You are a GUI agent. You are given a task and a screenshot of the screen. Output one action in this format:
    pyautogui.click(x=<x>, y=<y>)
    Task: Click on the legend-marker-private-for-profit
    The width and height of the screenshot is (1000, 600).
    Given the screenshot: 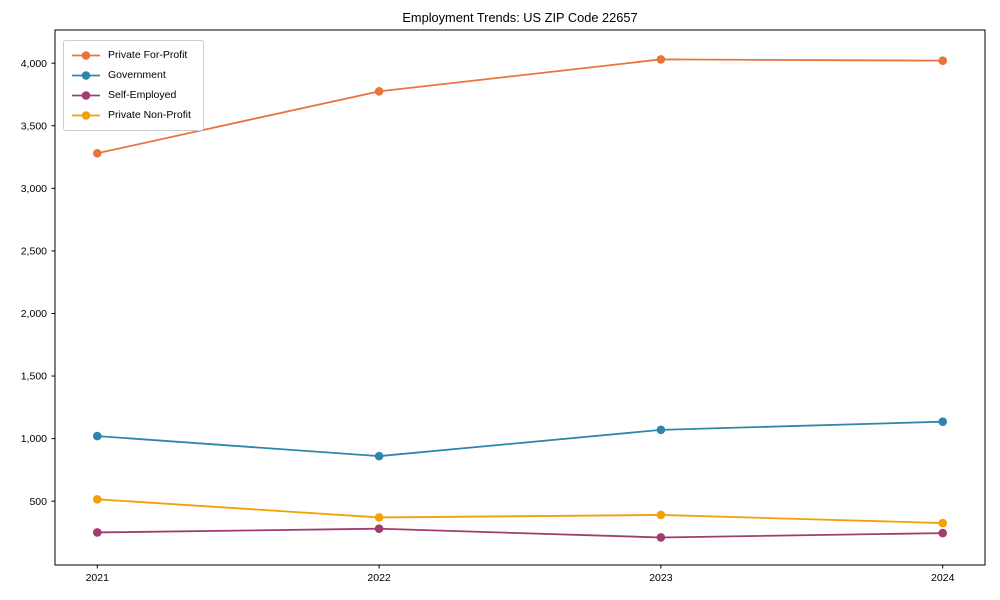 What is the action you would take?
    pyautogui.click(x=86, y=55)
    